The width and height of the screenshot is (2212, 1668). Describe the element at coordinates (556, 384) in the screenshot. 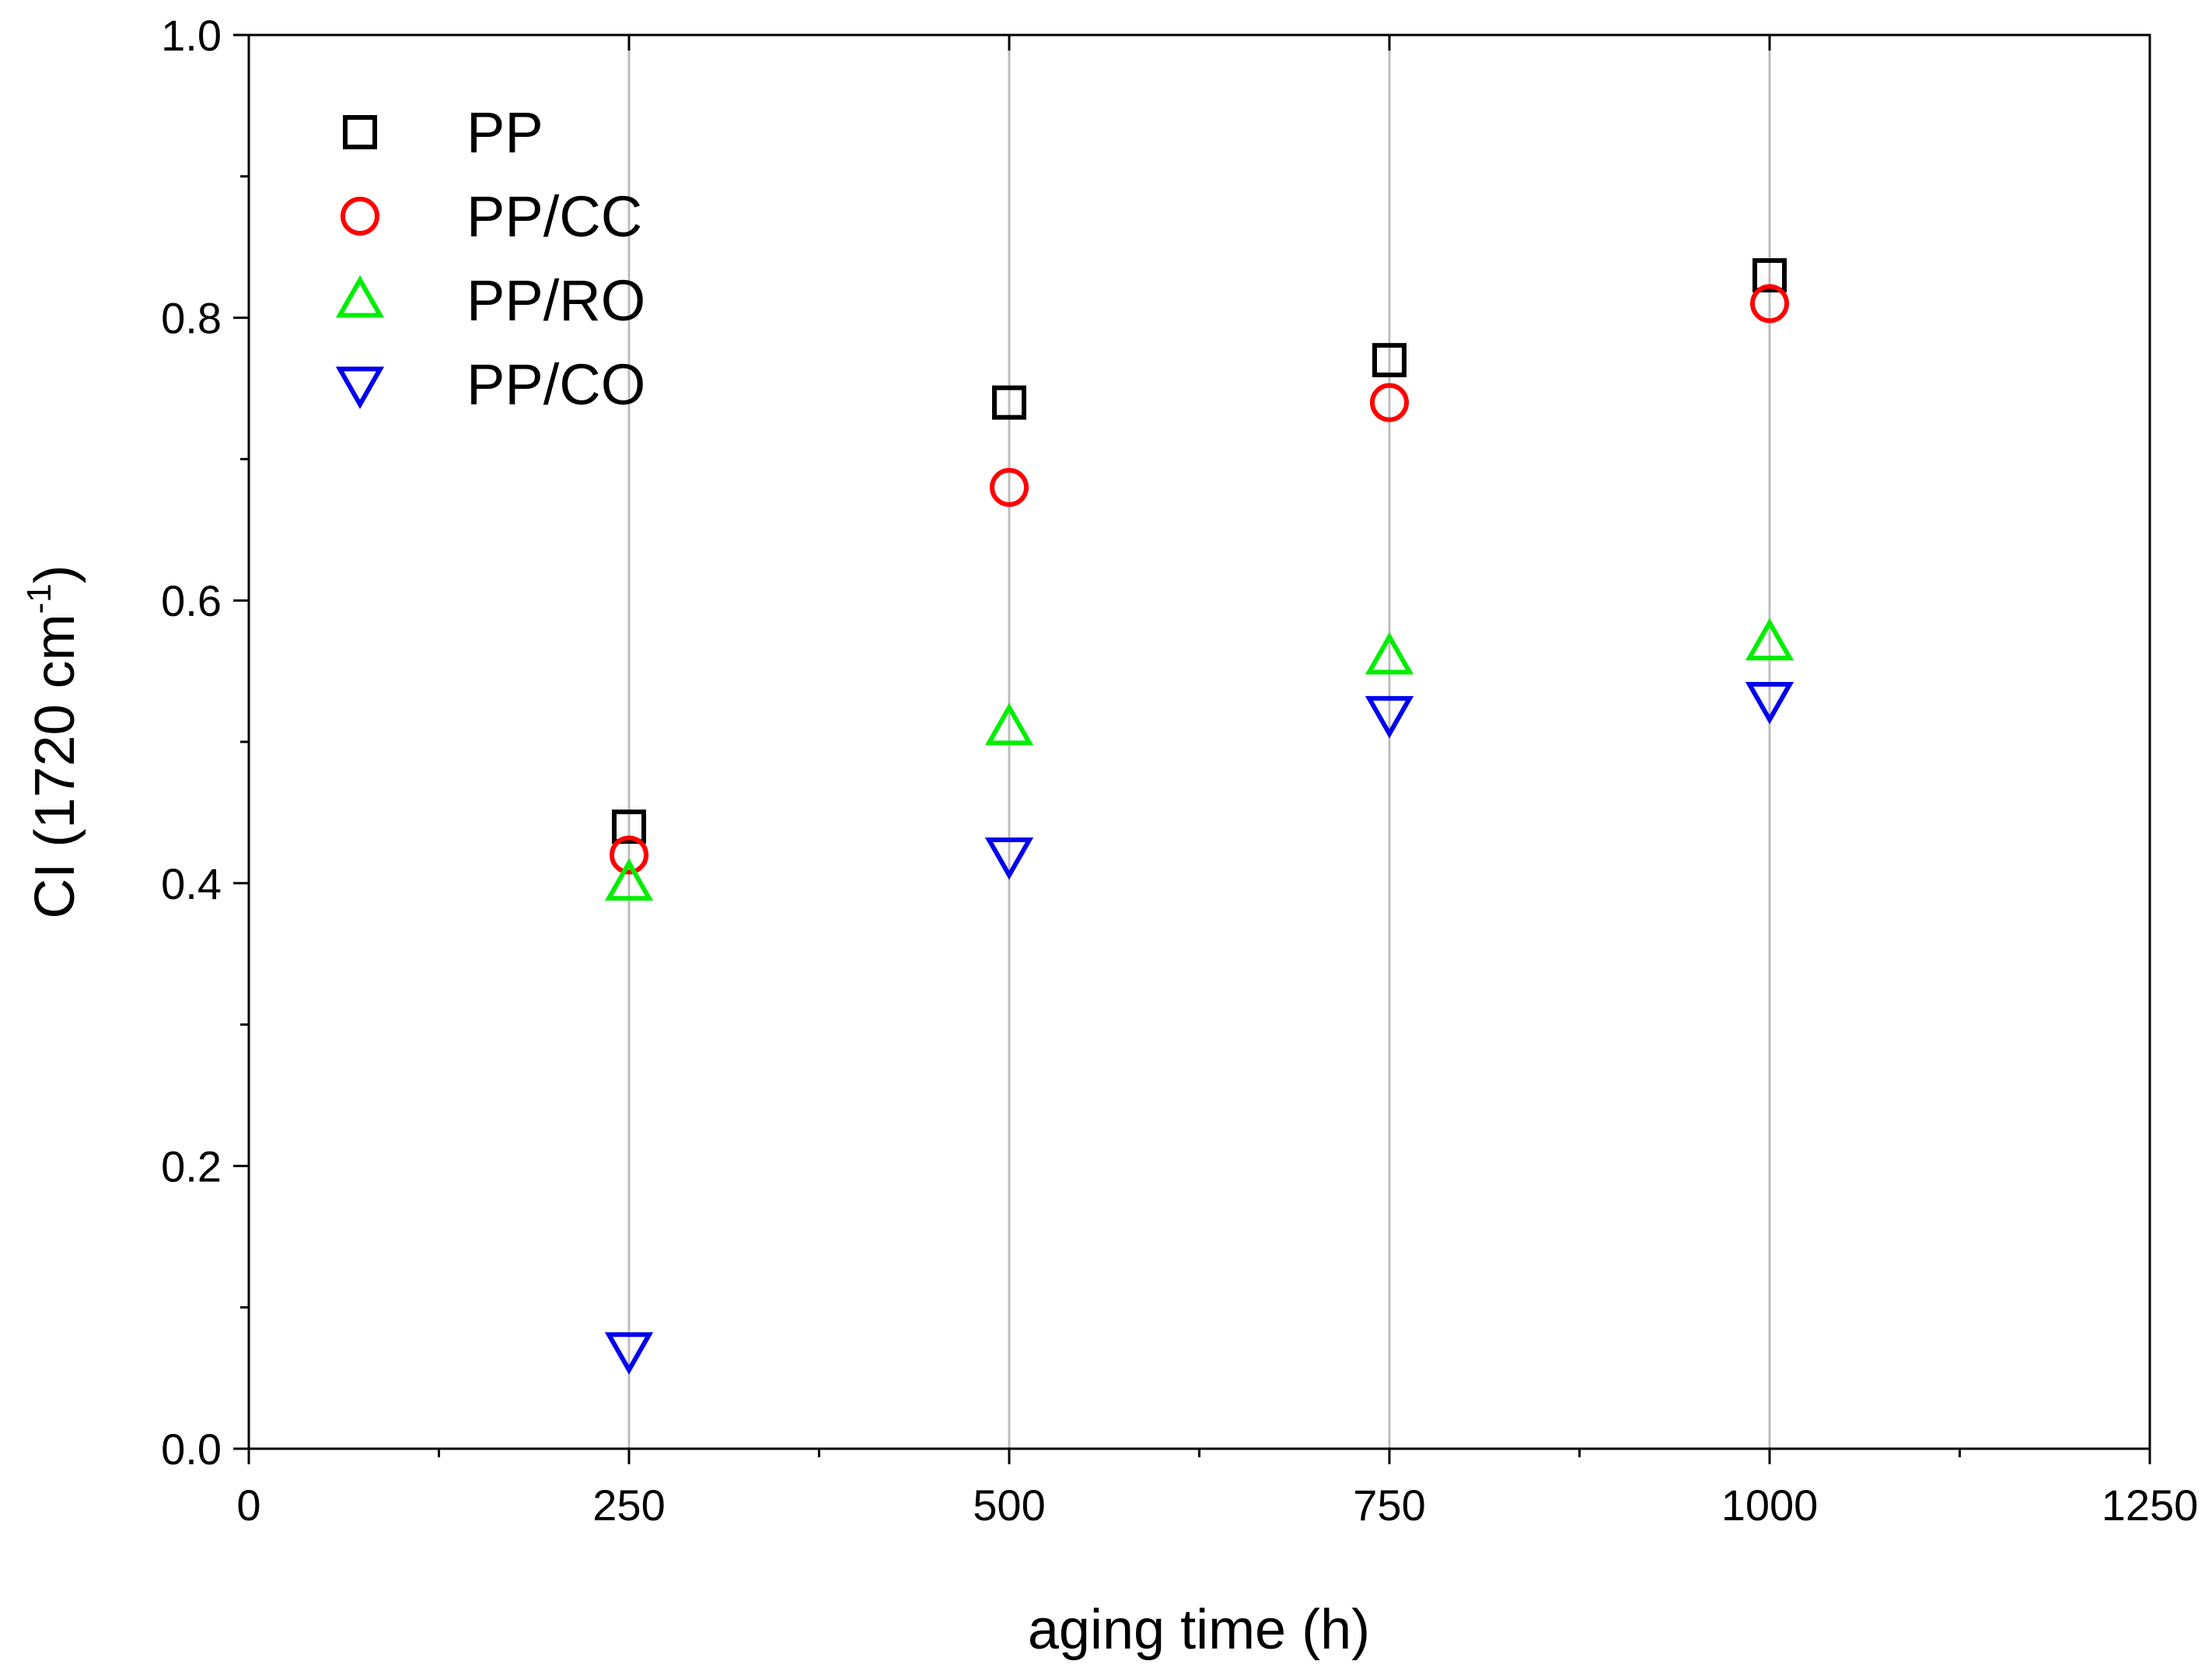

I see `legend-label-pp-co: PP/CO` at that location.